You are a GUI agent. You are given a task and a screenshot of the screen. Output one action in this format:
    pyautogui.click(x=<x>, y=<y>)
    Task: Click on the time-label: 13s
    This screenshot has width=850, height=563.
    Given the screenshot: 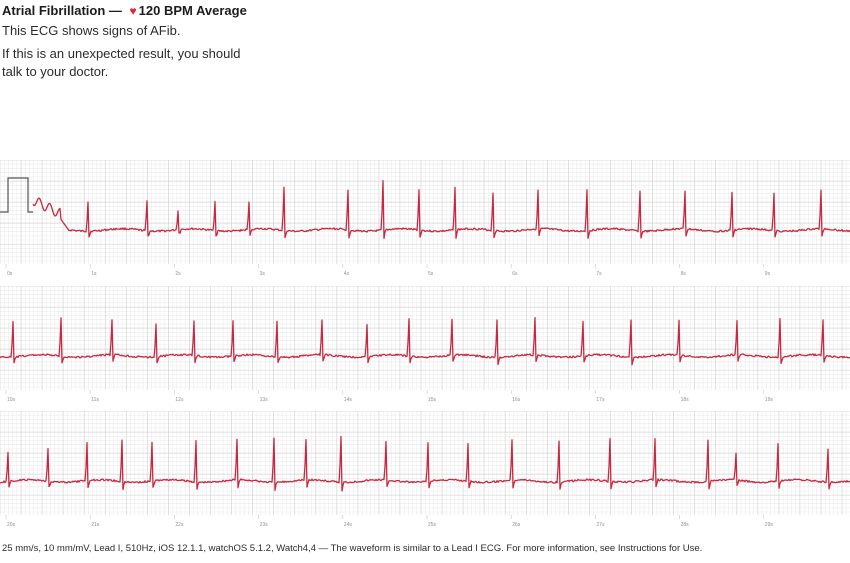 What is the action you would take?
    pyautogui.click(x=264, y=400)
    